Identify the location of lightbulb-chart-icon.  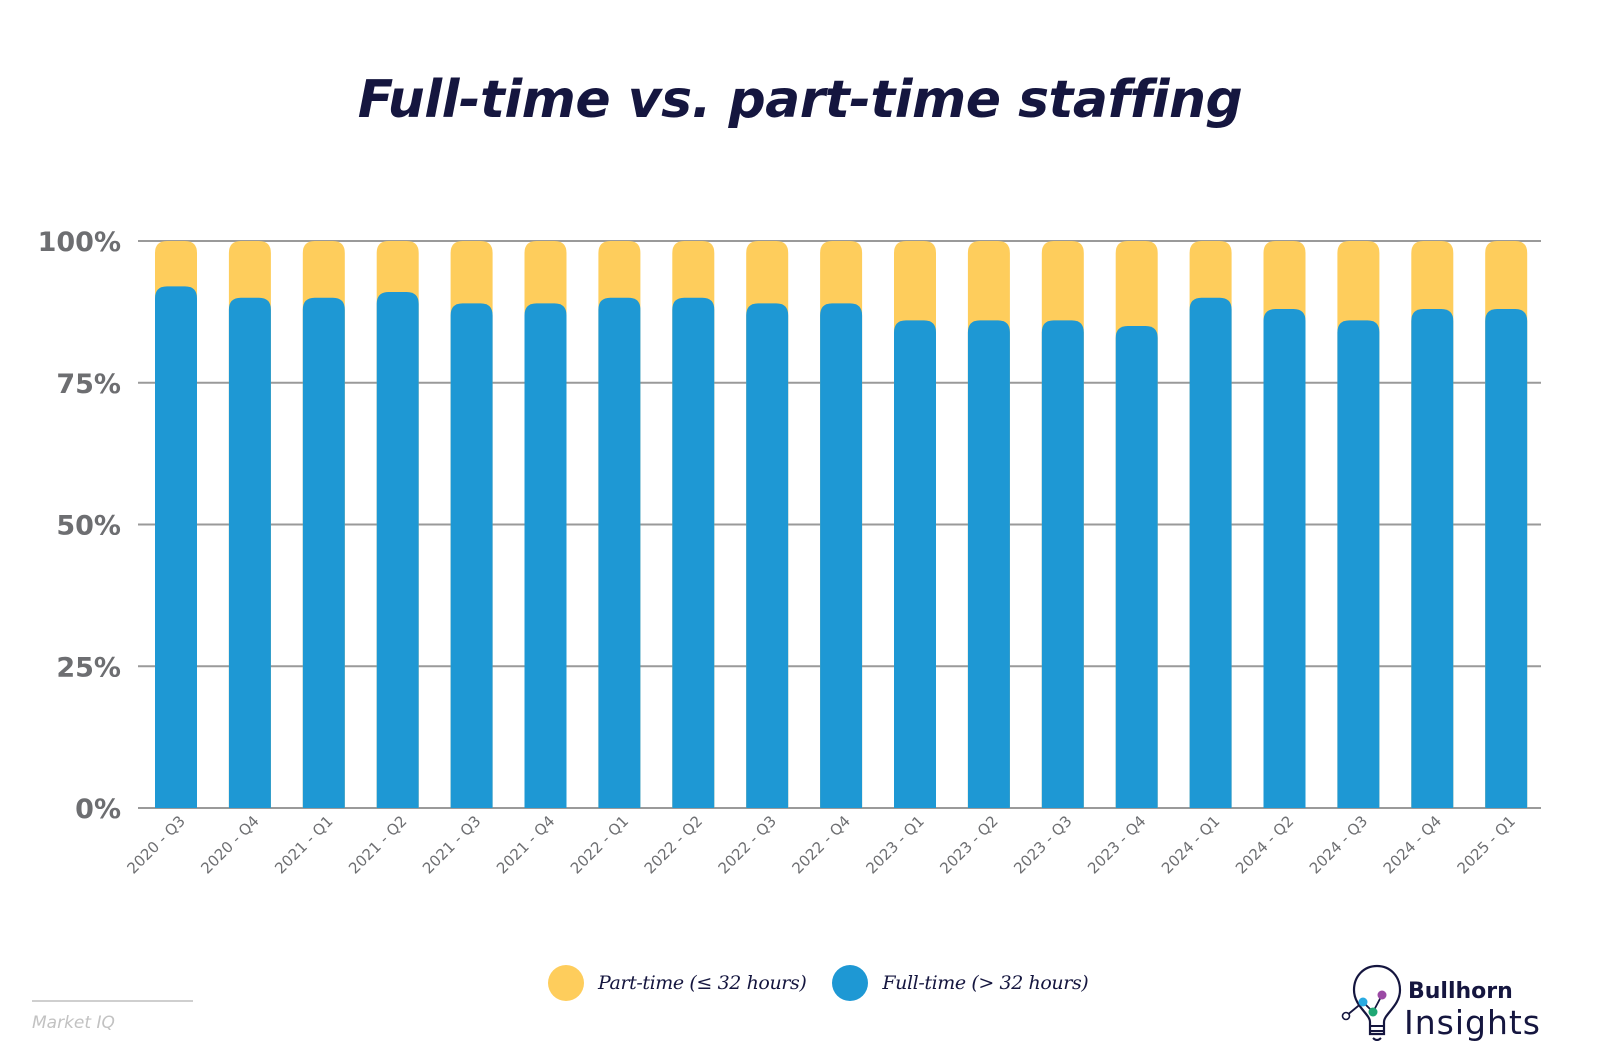
(1371, 1002).